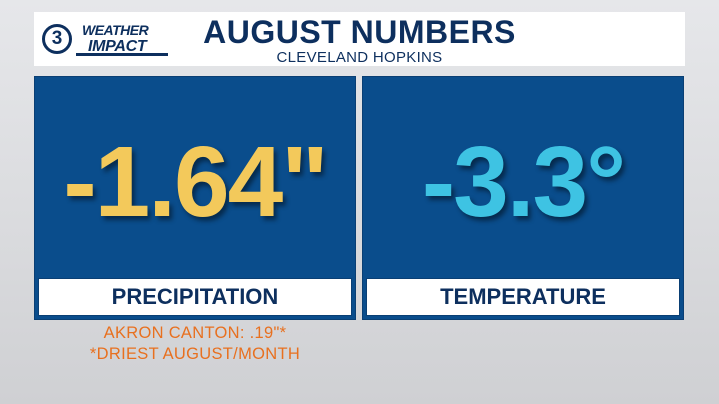  I want to click on weather-impact-logo: 3 WEATHER IMPACT, so click(105, 40).